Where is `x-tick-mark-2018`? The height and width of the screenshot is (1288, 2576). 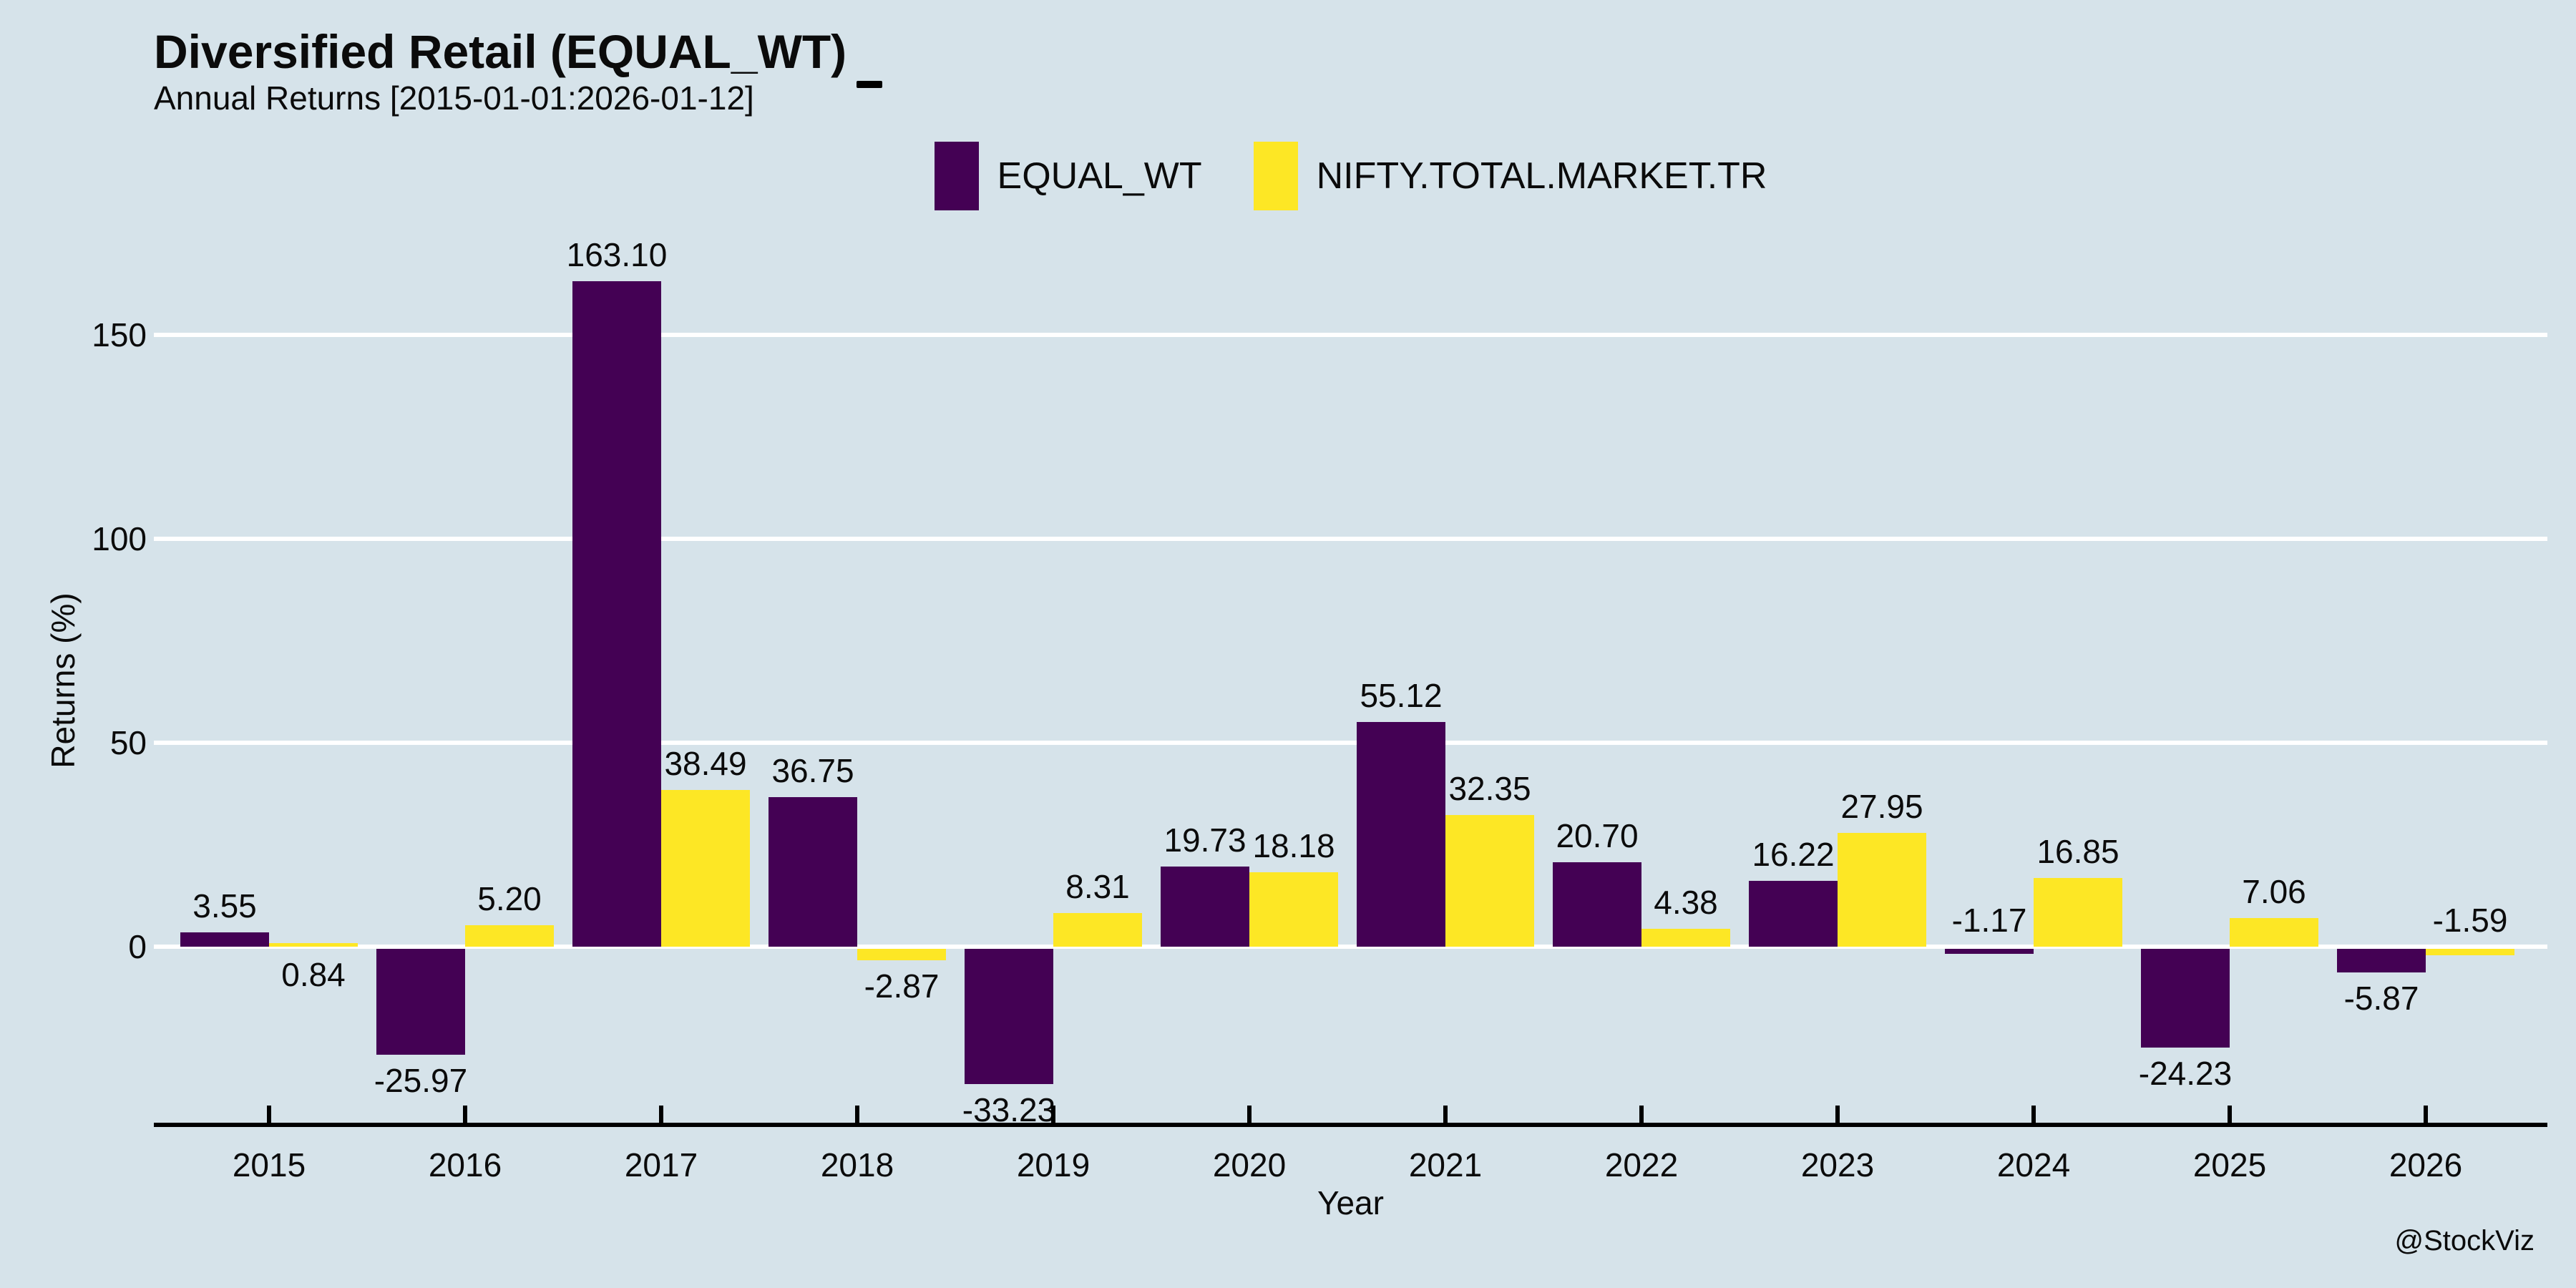 x-tick-mark-2018 is located at coordinates (857, 1115).